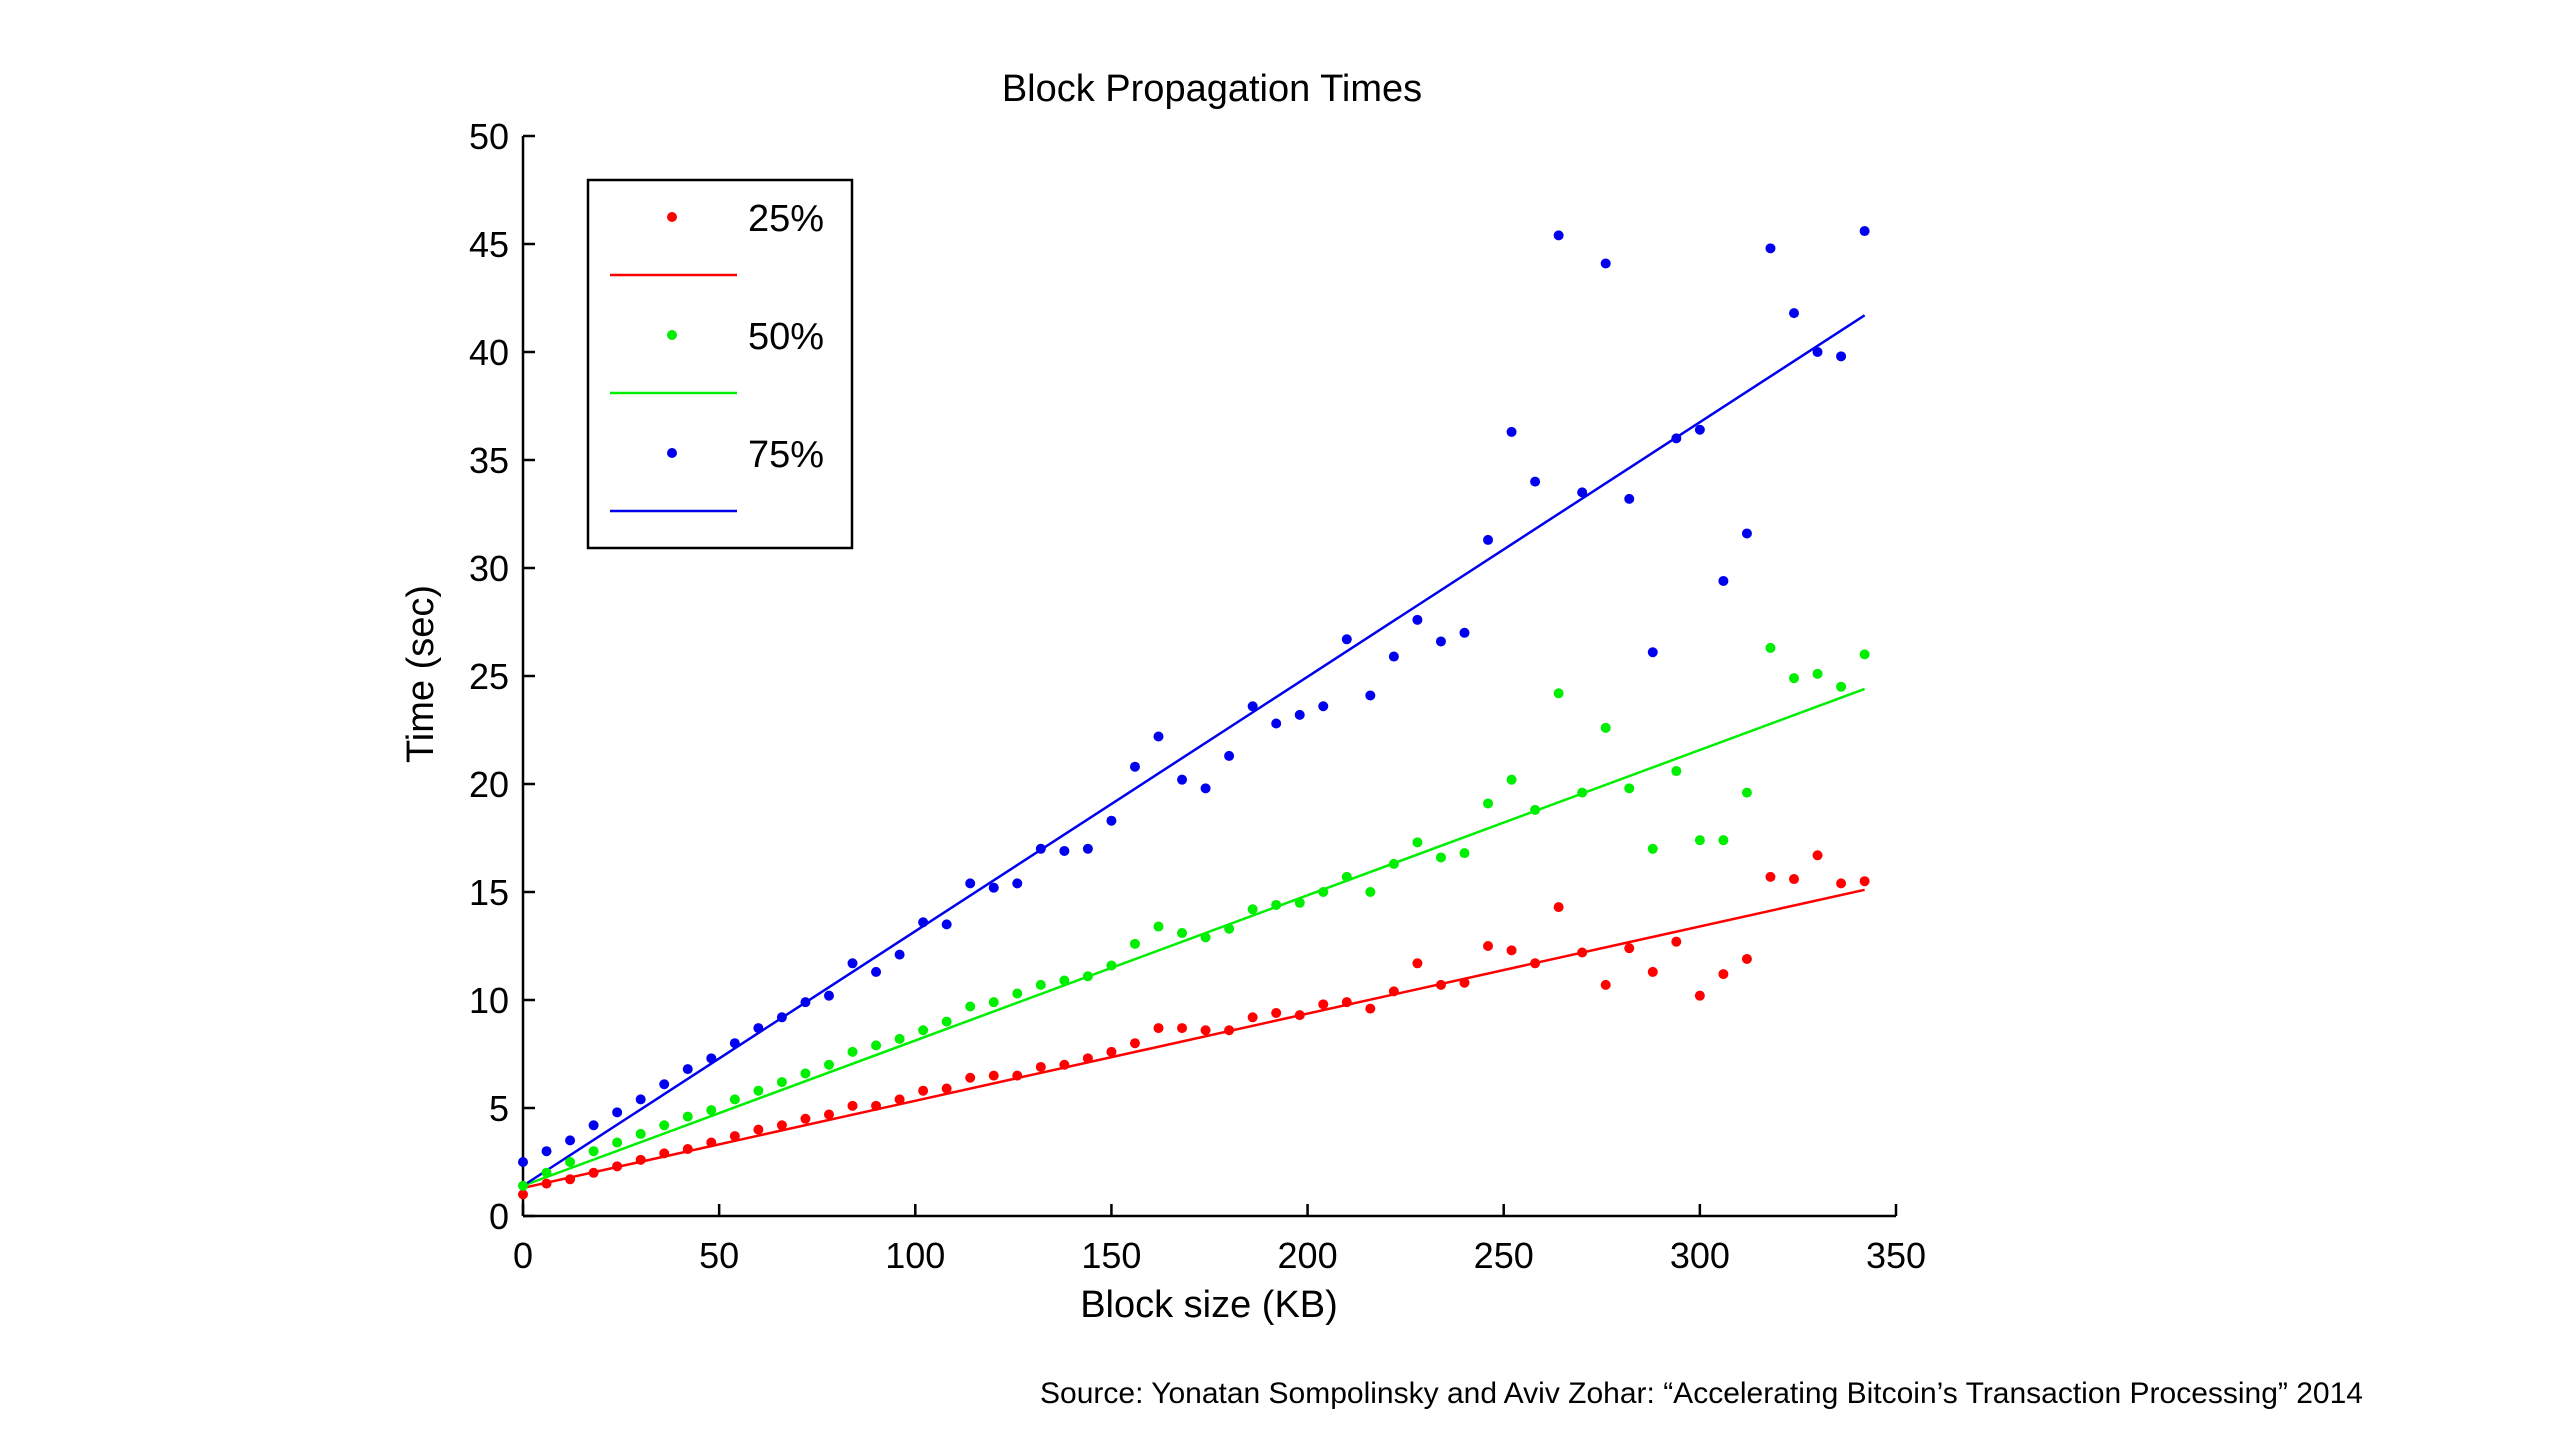 The width and height of the screenshot is (2560, 1440). I want to click on y-tick-label: 45, so click(489, 244).